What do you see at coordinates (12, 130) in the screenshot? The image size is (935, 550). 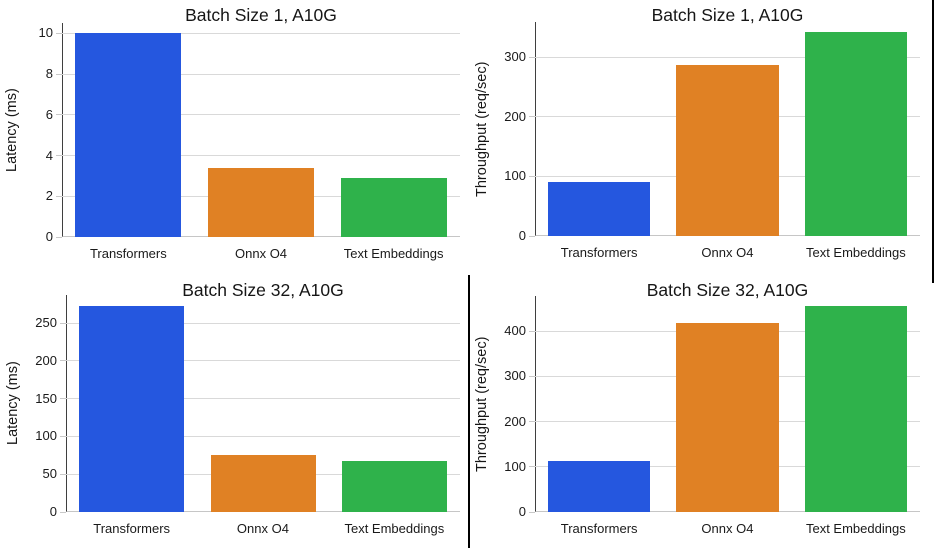 I see `y-axis-label: Latency (ms)` at bounding box center [12, 130].